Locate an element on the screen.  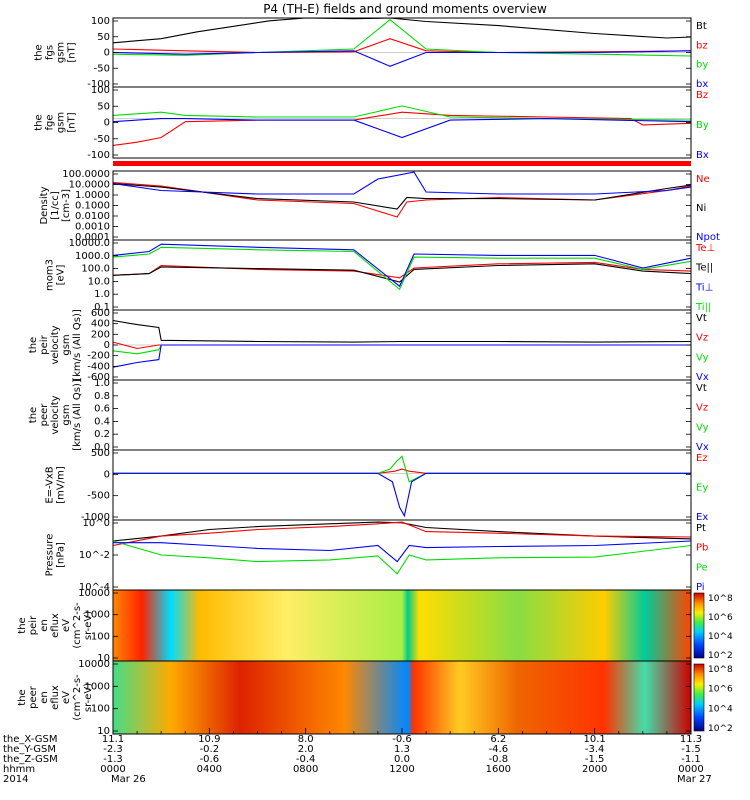
xaxis-value: 1.3 is located at coordinates (402, 749).